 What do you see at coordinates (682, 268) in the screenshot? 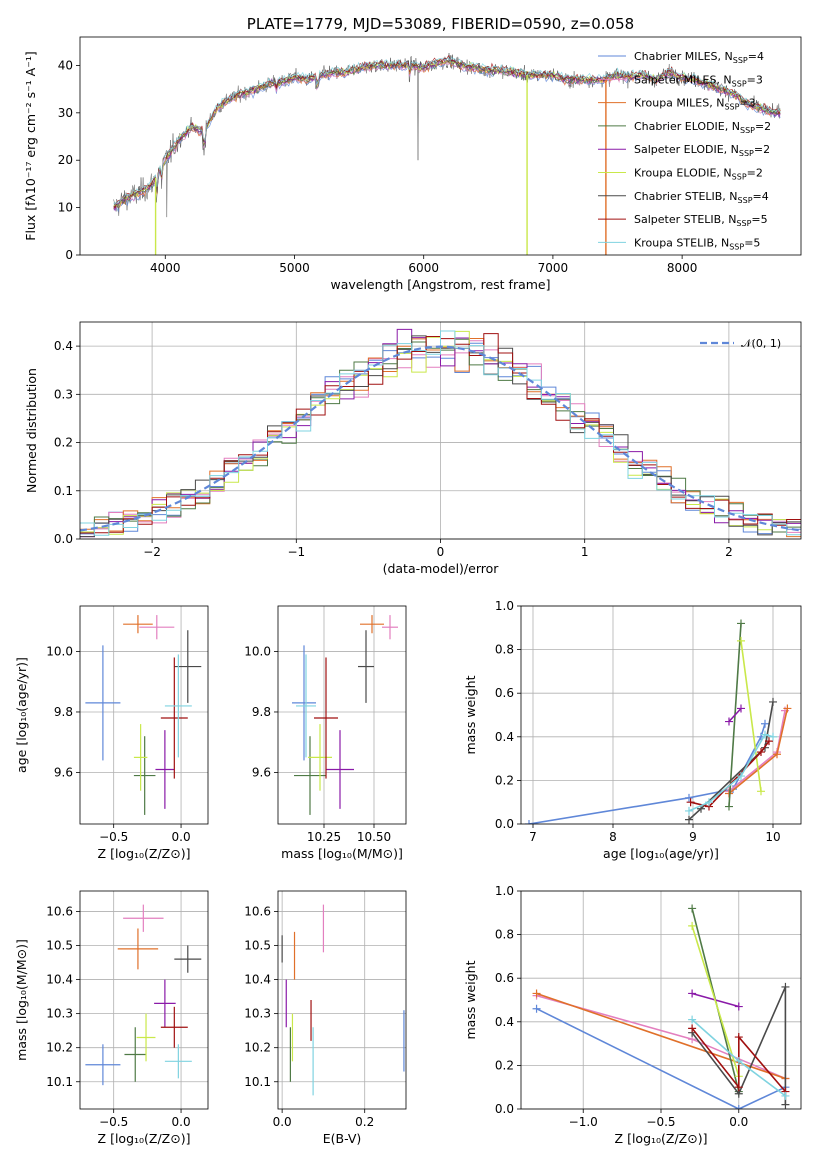
I see `x-tick-label: 8000` at bounding box center [682, 268].